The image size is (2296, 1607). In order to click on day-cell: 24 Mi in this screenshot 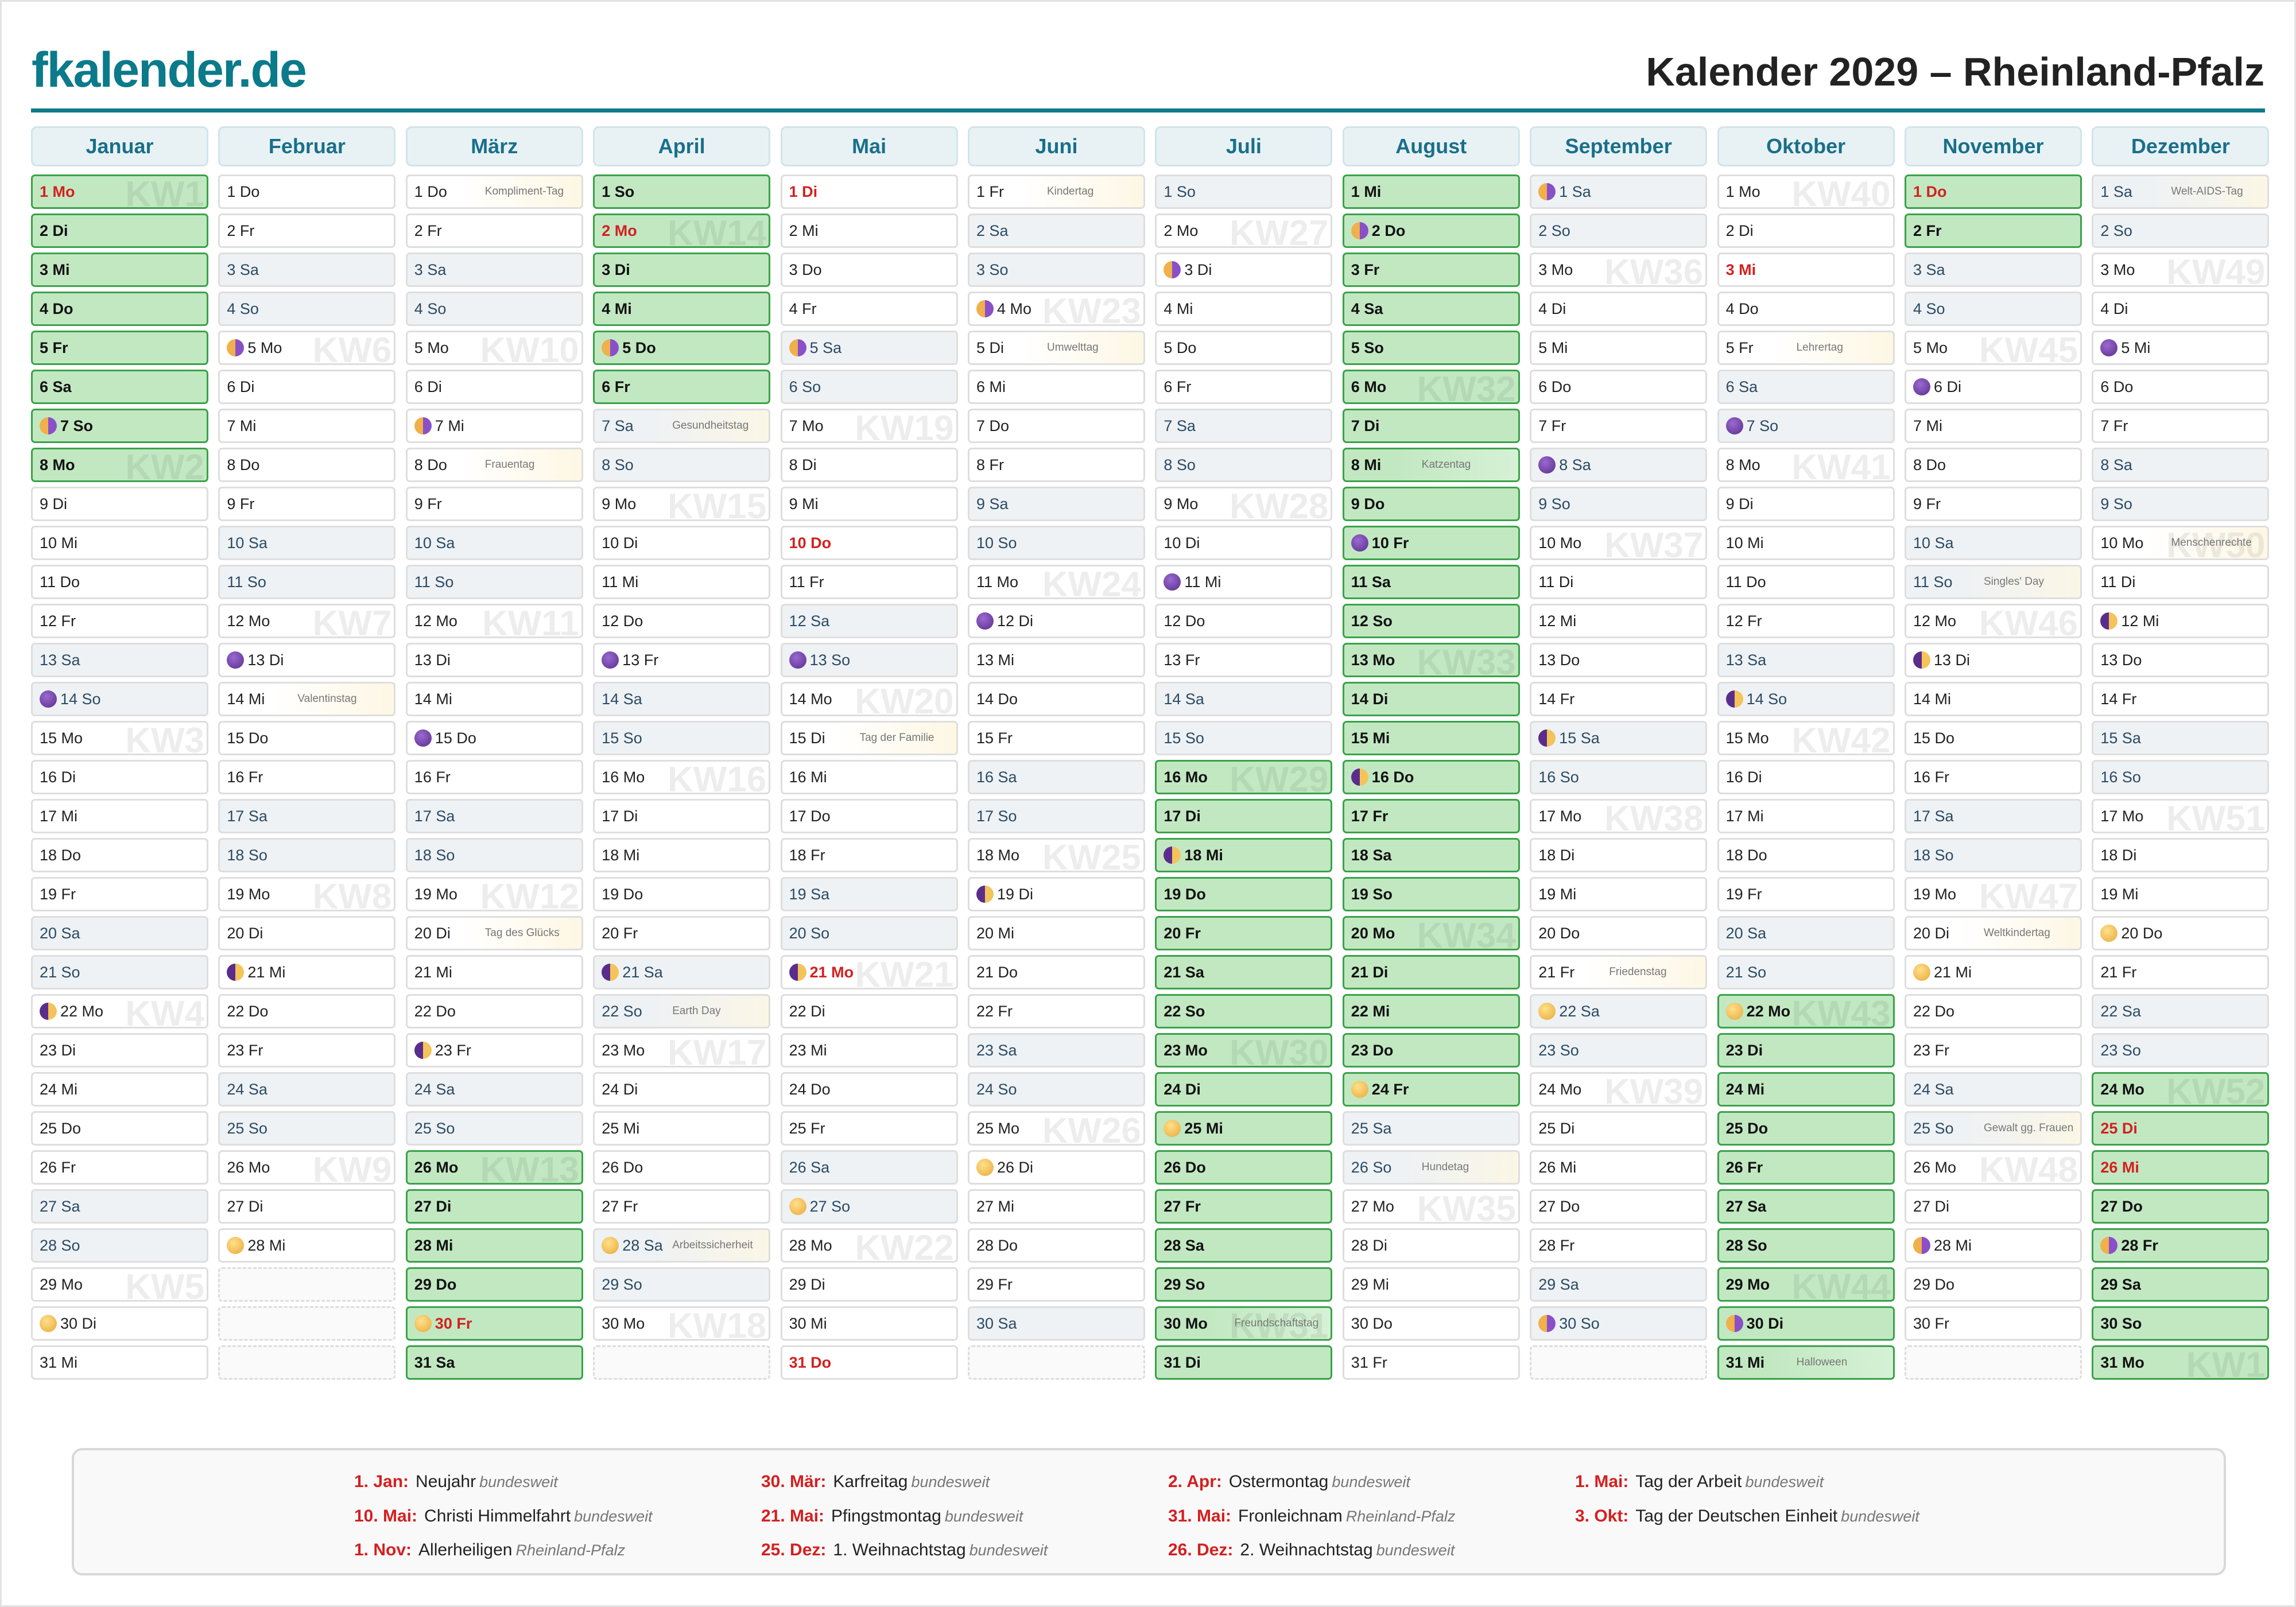, I will do `click(1806, 1089)`.